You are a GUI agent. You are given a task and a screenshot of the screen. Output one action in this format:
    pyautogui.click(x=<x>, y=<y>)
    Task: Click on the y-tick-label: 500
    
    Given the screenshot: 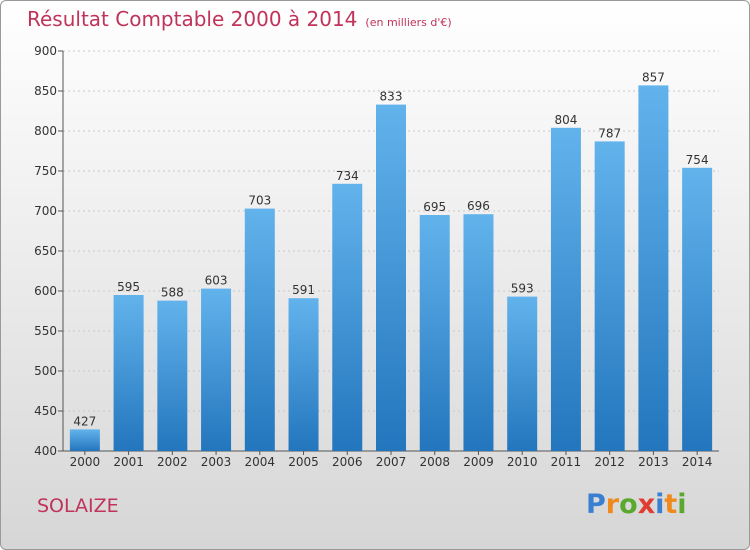 What is the action you would take?
    pyautogui.click(x=45, y=371)
    